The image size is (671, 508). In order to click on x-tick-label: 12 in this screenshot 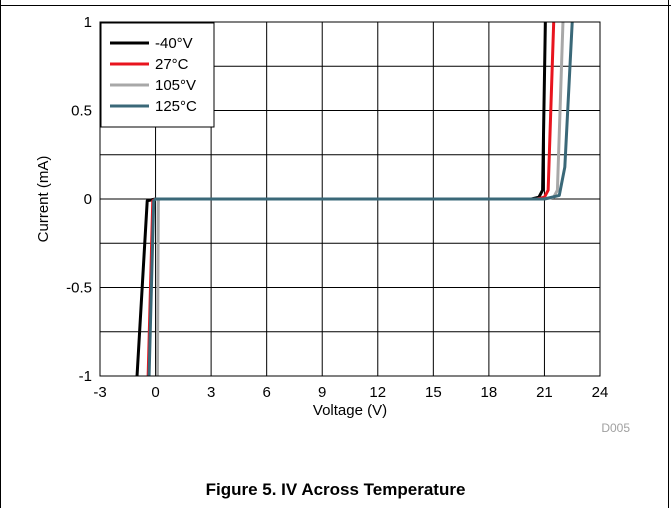, I will do `click(377, 392)`.